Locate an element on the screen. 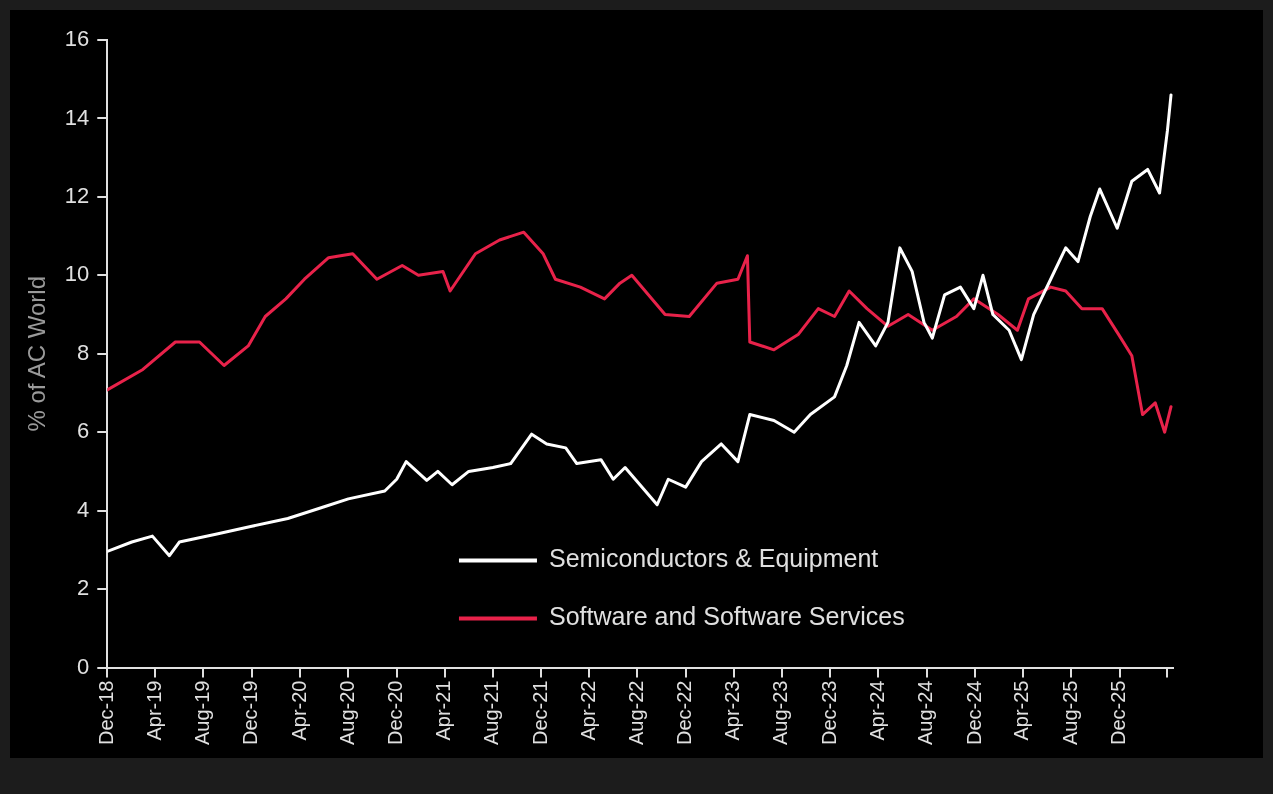 This screenshot has height=794, width=1273. y-tick-label: 2 is located at coordinates (83, 588).